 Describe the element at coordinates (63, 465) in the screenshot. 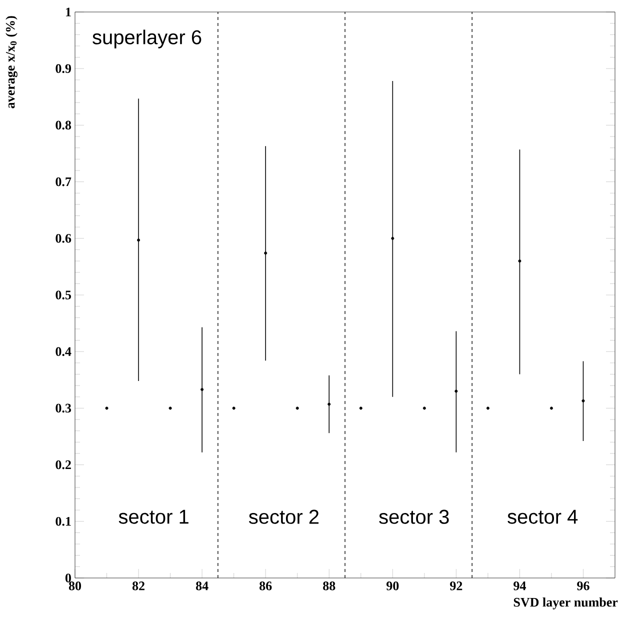

I see `y-tick-label: 0.2` at that location.